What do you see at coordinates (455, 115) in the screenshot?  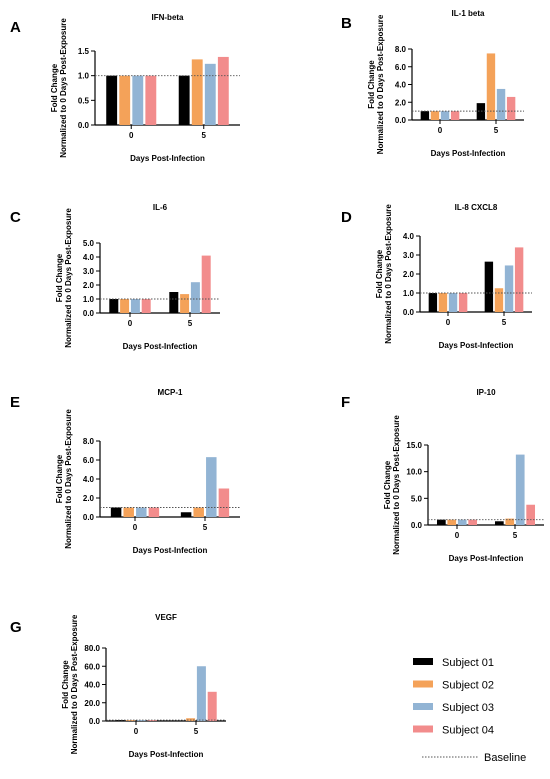 I see `bar-b-day0-s4` at bounding box center [455, 115].